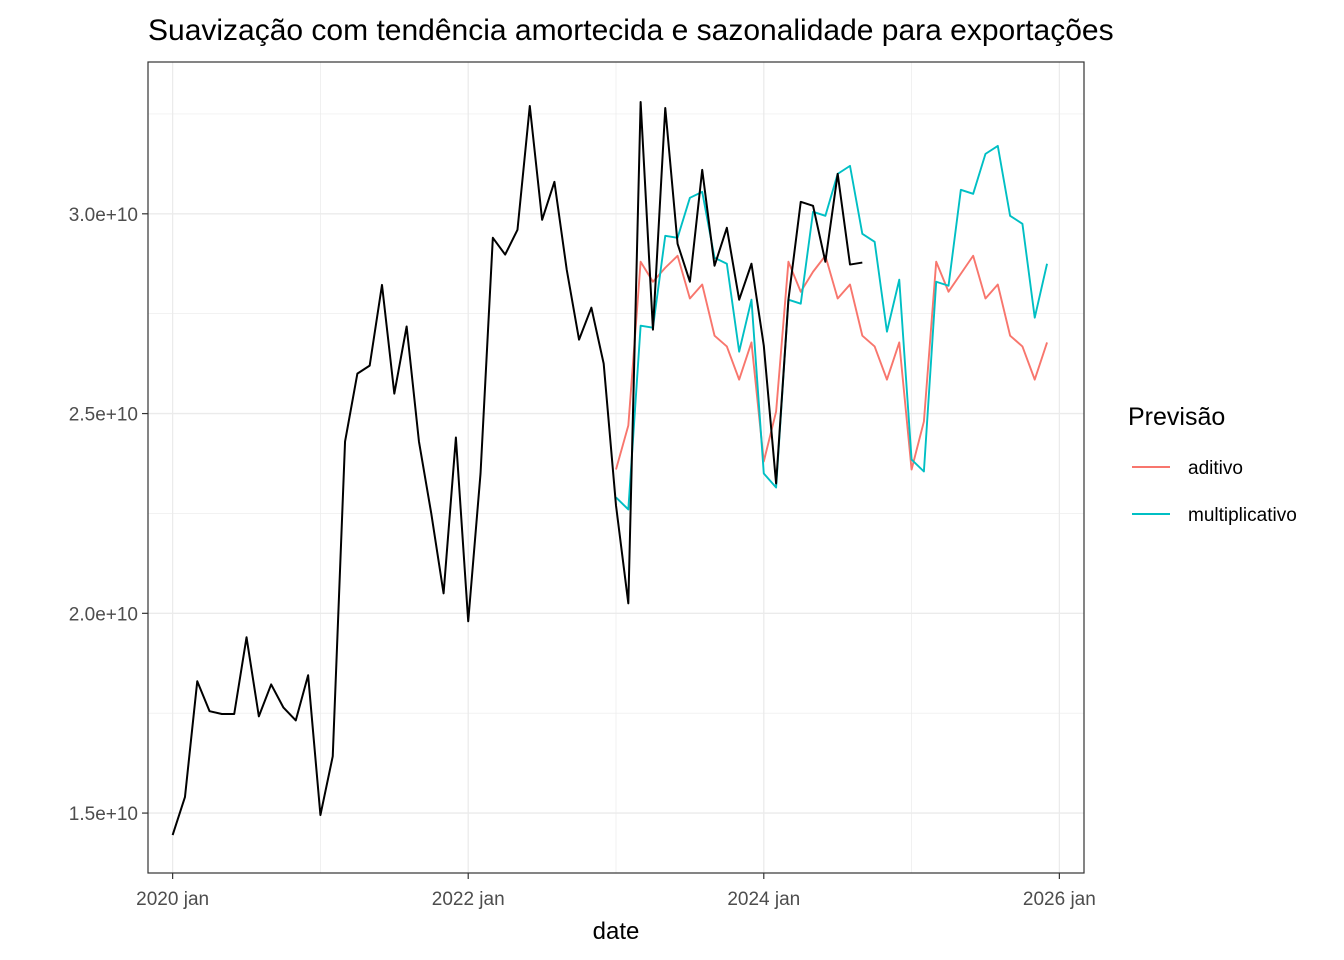 This screenshot has width=1344, height=960. What do you see at coordinates (103, 614) in the screenshot?
I see `y-tick-label: 2.0e+10` at bounding box center [103, 614].